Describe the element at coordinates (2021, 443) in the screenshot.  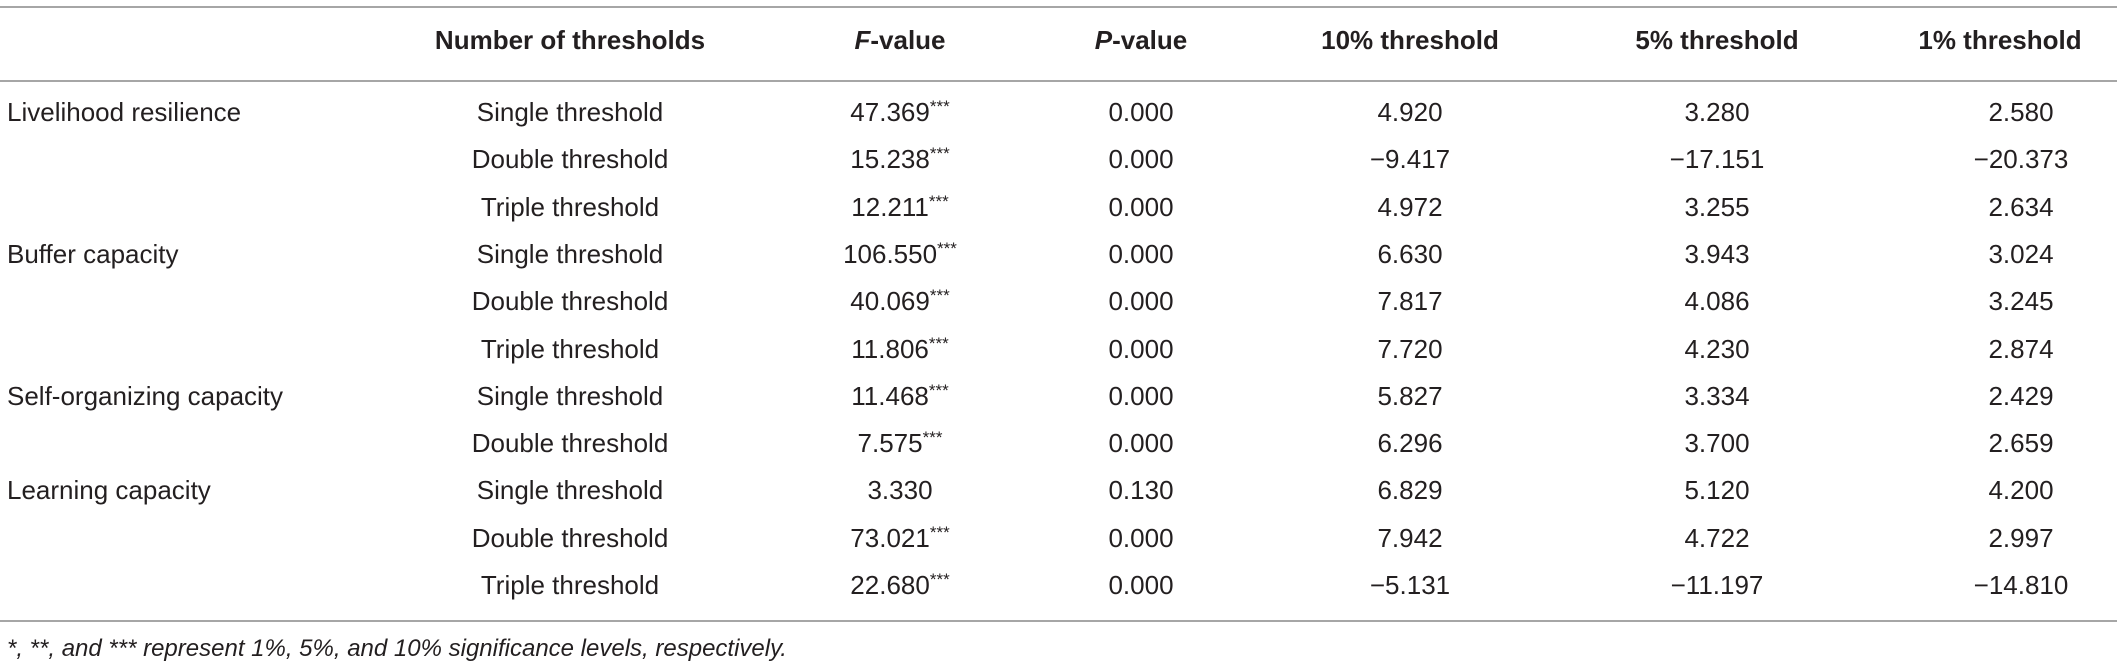
I see `cell: 2.659` at that location.